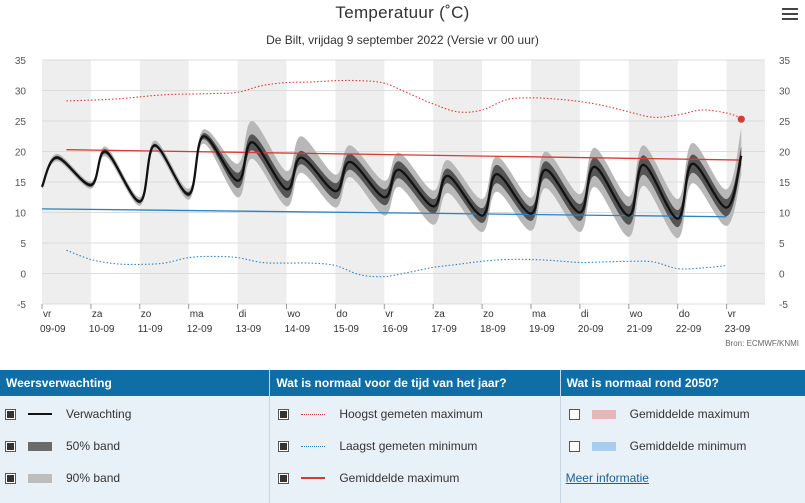 The image size is (805, 503). I want to click on legend-item-laagst: Laagst gemeten minimum, so click(377, 446).